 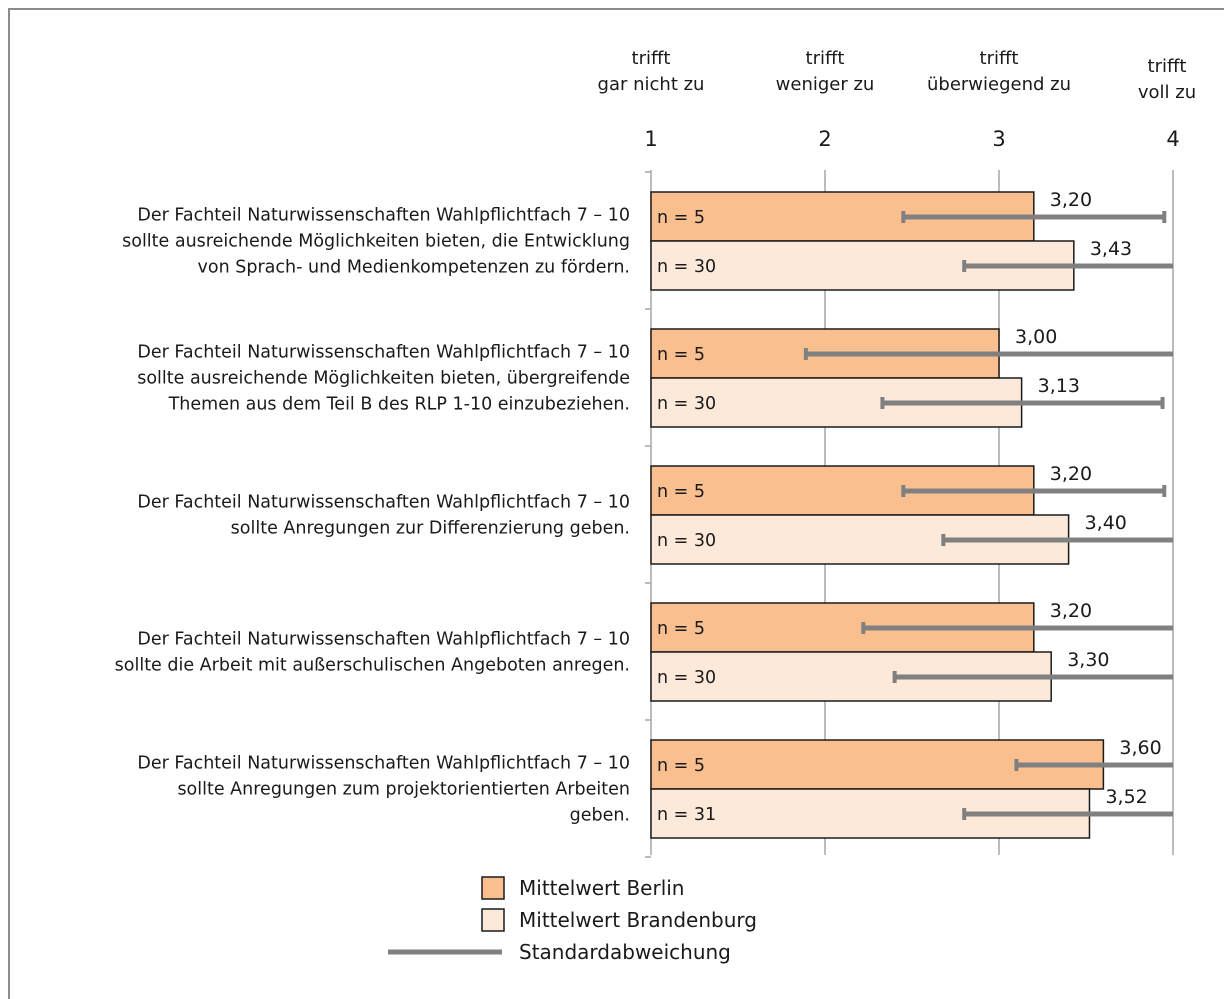 I want to click on row-label-5-line-3: geben., so click(x=600, y=816).